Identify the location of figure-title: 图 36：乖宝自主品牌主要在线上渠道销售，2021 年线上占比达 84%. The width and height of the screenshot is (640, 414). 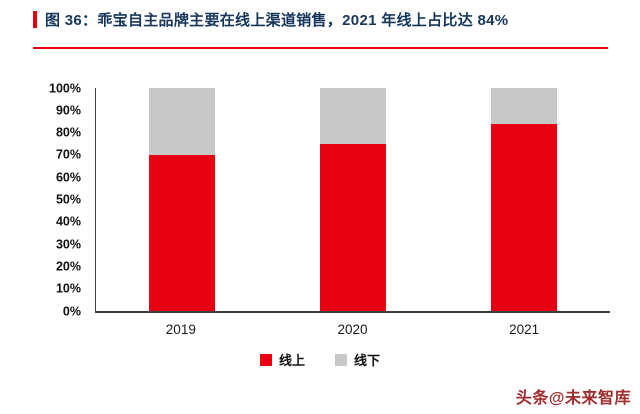
(277, 20).